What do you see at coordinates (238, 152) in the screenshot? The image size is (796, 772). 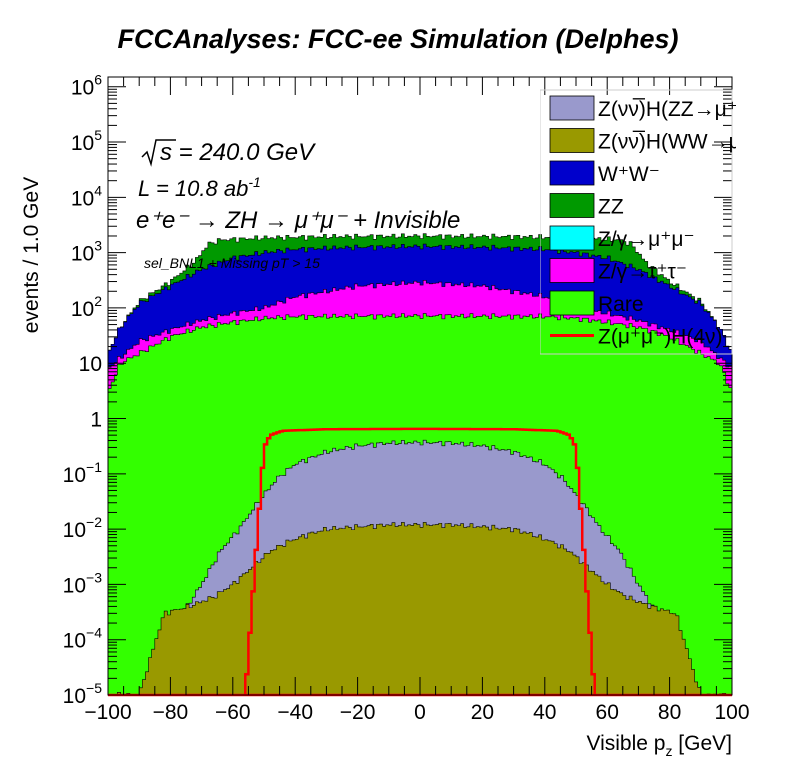 I see `sqrts-label: s = 240.0 GeV` at bounding box center [238, 152].